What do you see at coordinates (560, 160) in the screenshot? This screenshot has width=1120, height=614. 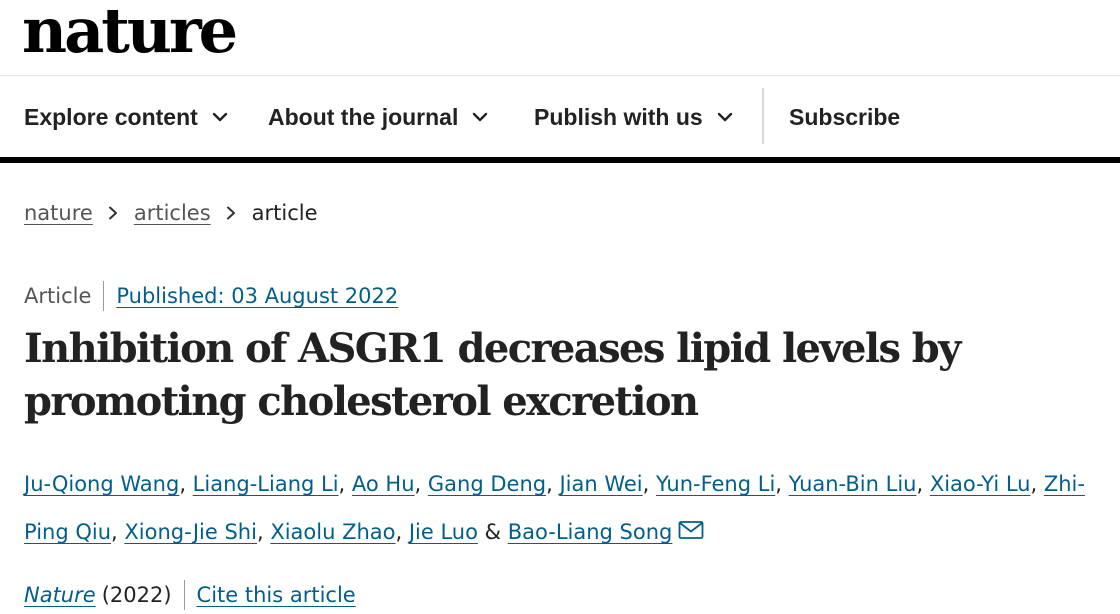 I see `nav-bottom-rule` at bounding box center [560, 160].